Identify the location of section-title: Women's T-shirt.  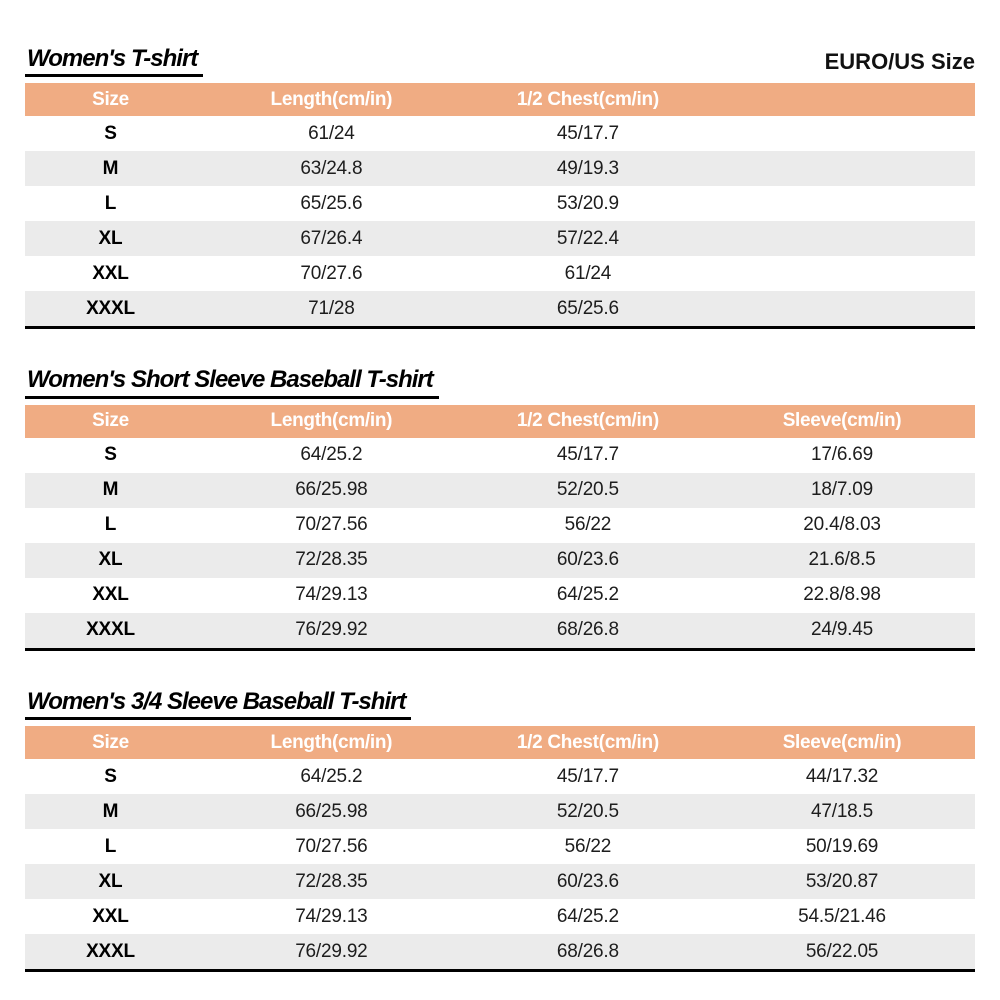
(114, 61).